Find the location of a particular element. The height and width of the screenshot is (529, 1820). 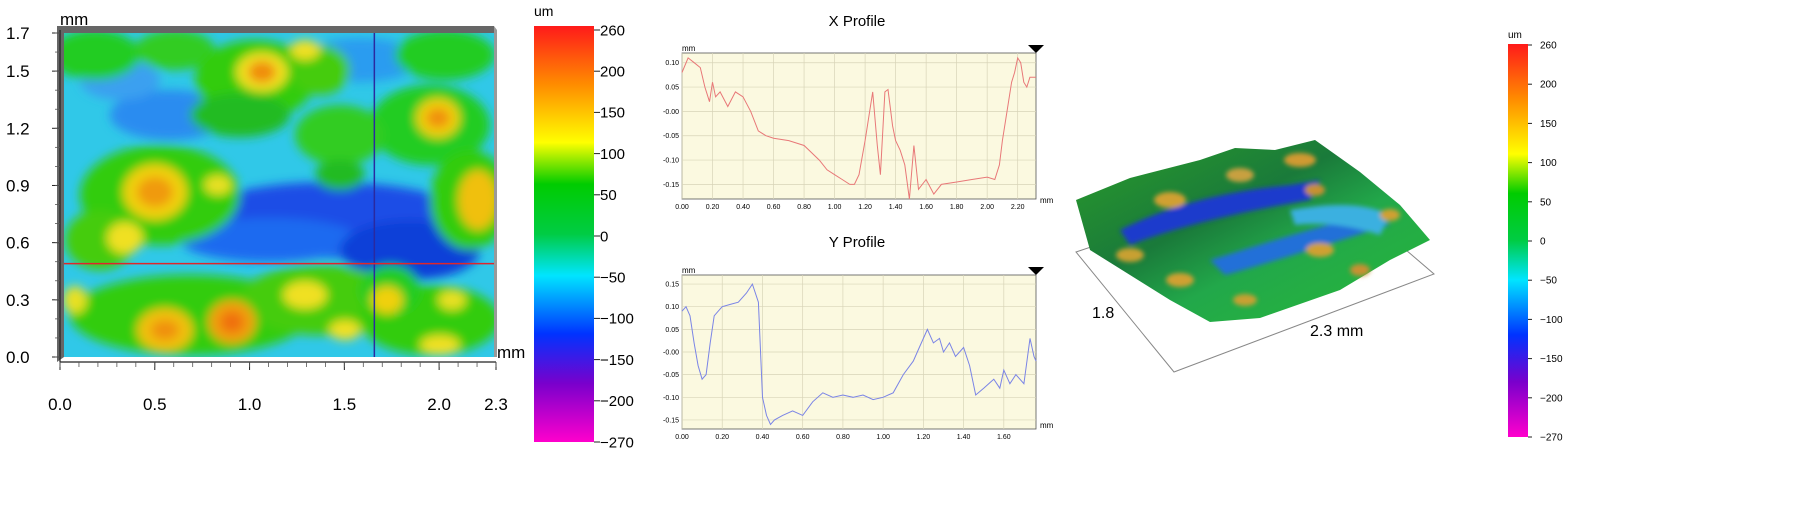

x-profile-series is located at coordinates (858, 128).